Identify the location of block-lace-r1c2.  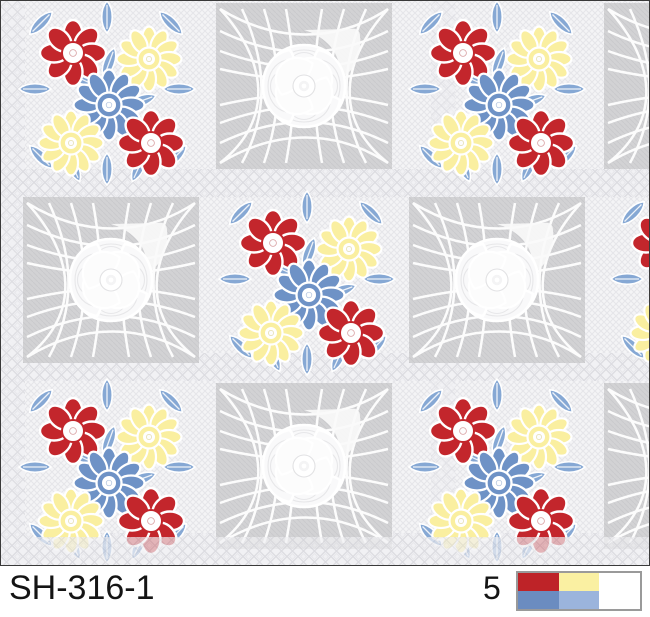
(497, 280).